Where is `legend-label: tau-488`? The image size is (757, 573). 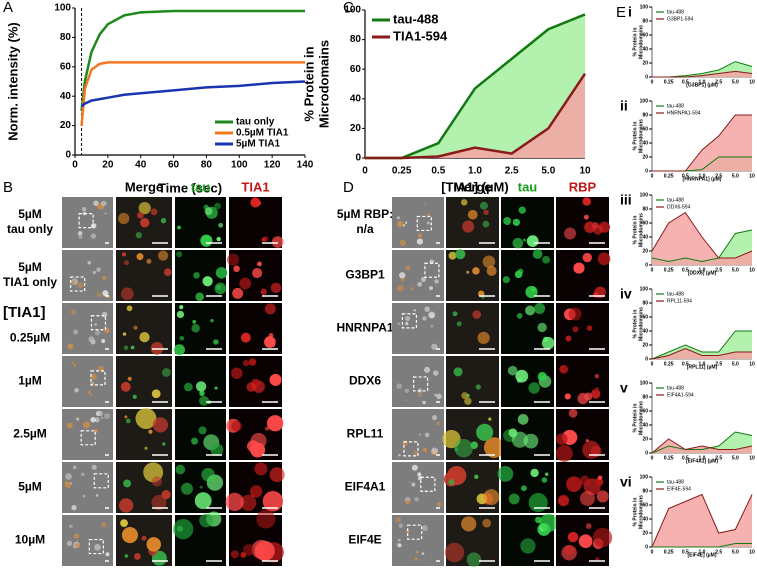
legend-label: tau-488 is located at coordinates (675, 200).